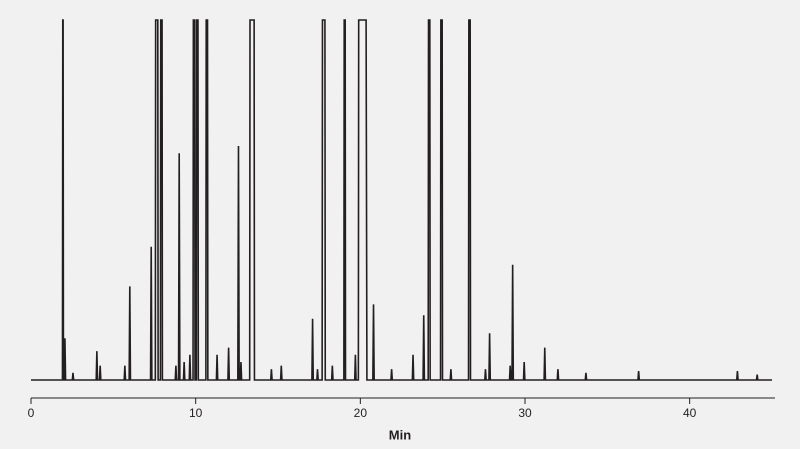 The width and height of the screenshot is (800, 449). I want to click on x-tick-label: 10, so click(196, 413).